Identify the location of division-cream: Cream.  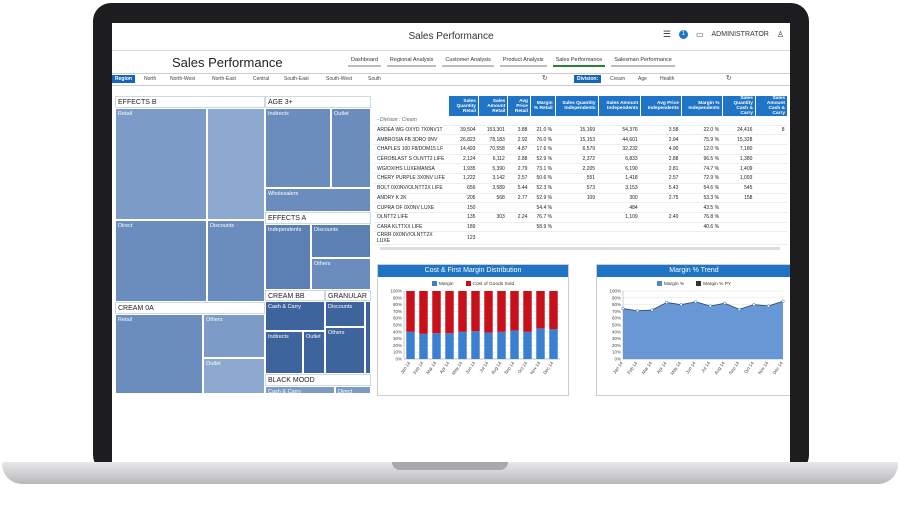
(618, 79).